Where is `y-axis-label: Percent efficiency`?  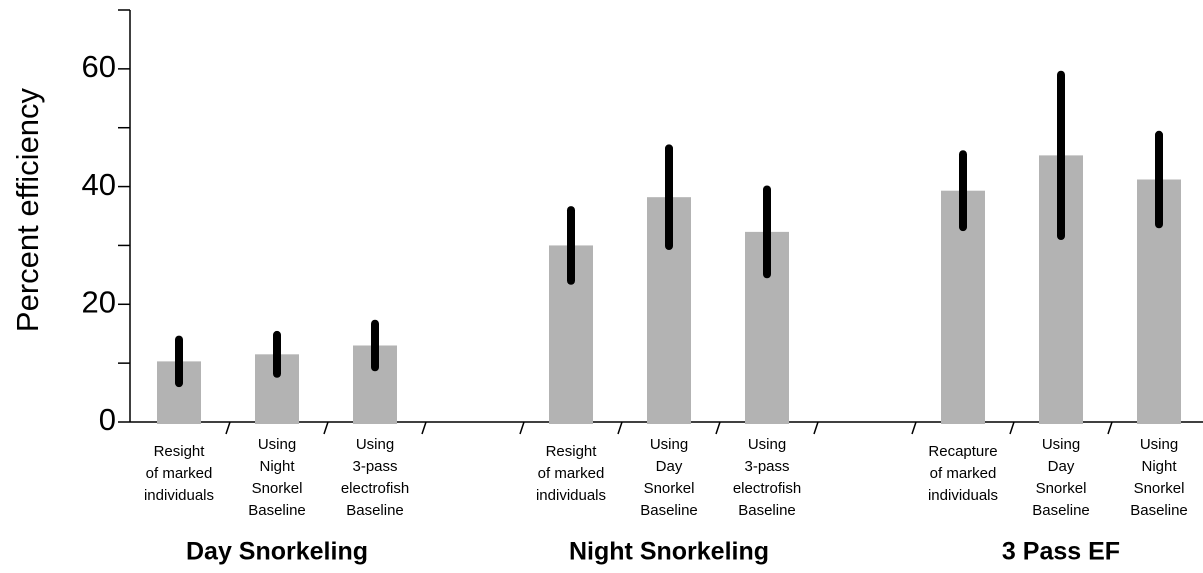
y-axis-label: Percent efficiency is located at coordinates (27, 209).